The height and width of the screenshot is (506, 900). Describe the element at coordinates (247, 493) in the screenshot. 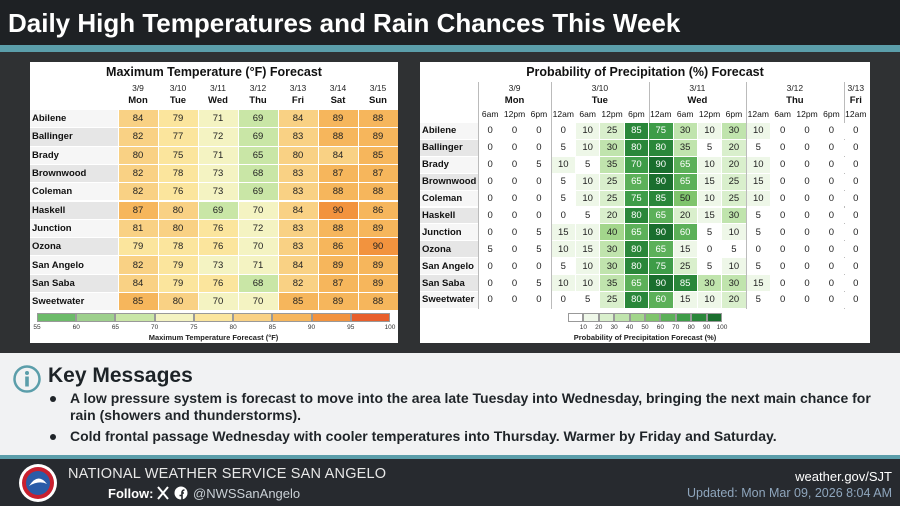

I see `social-handle: @NWSSanAngelo` at that location.